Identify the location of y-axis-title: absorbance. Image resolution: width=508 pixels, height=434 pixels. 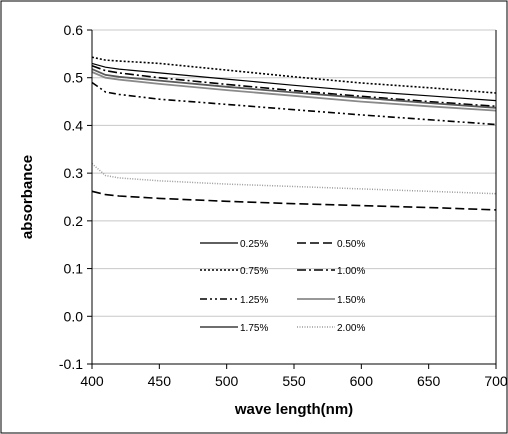
(27, 197).